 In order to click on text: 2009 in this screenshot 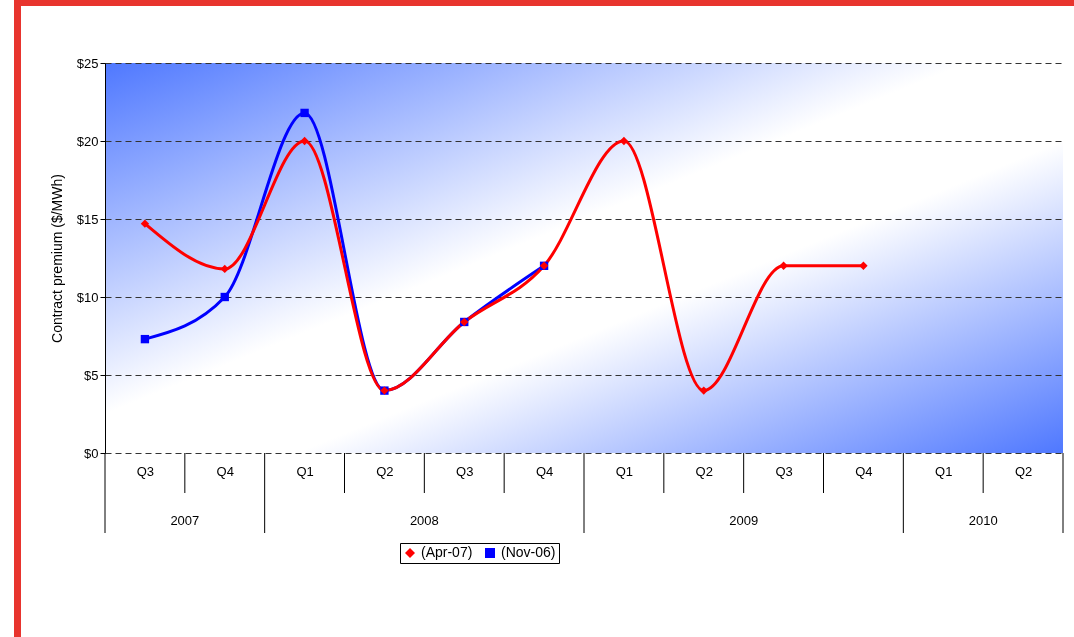, I will do `click(744, 520)`.